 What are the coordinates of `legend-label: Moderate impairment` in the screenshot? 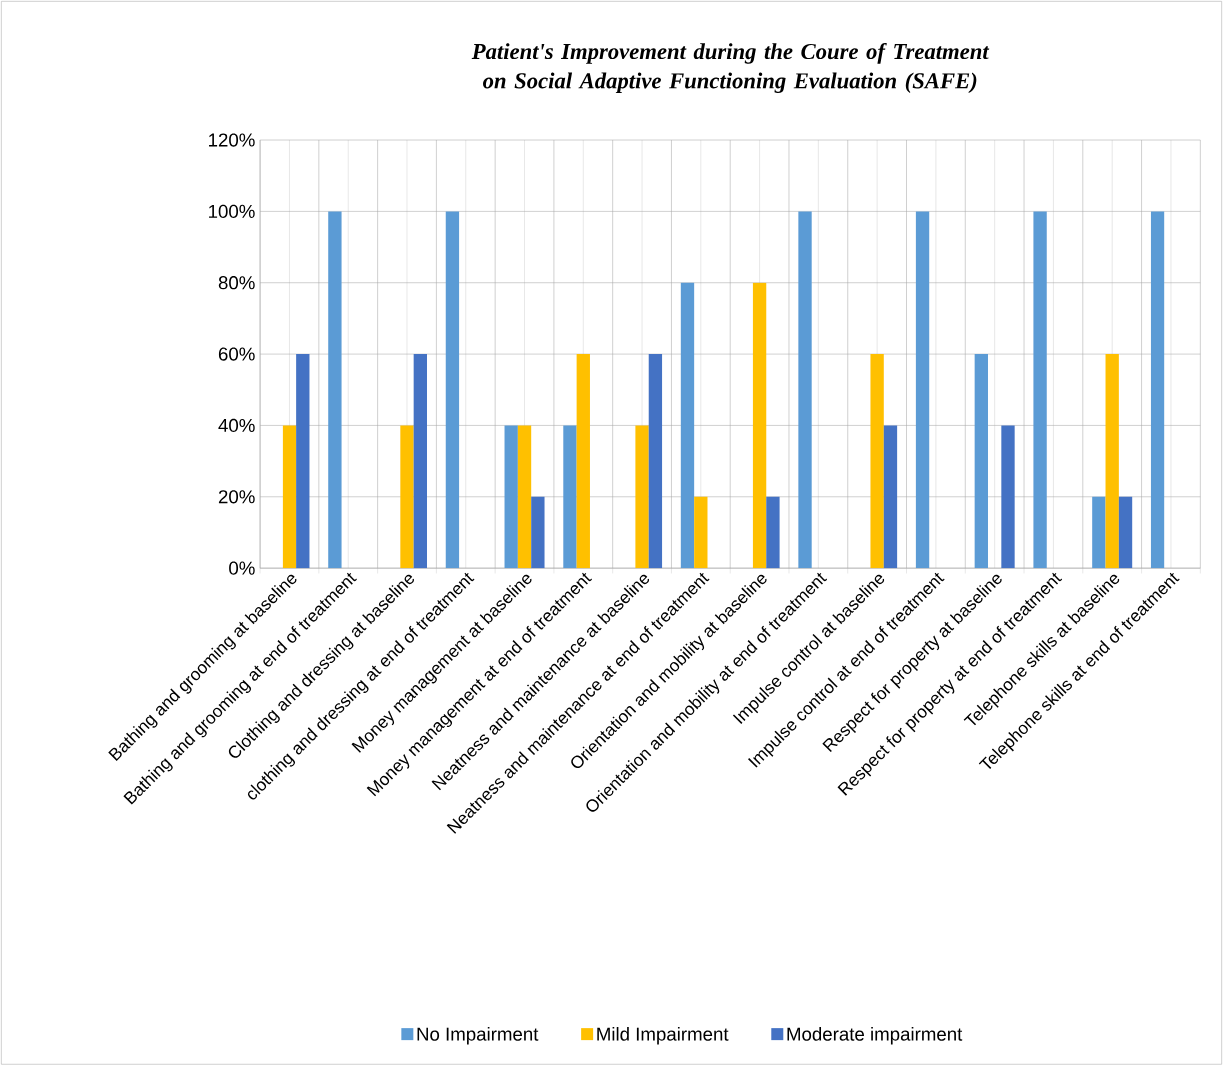 It's located at (875, 1036).